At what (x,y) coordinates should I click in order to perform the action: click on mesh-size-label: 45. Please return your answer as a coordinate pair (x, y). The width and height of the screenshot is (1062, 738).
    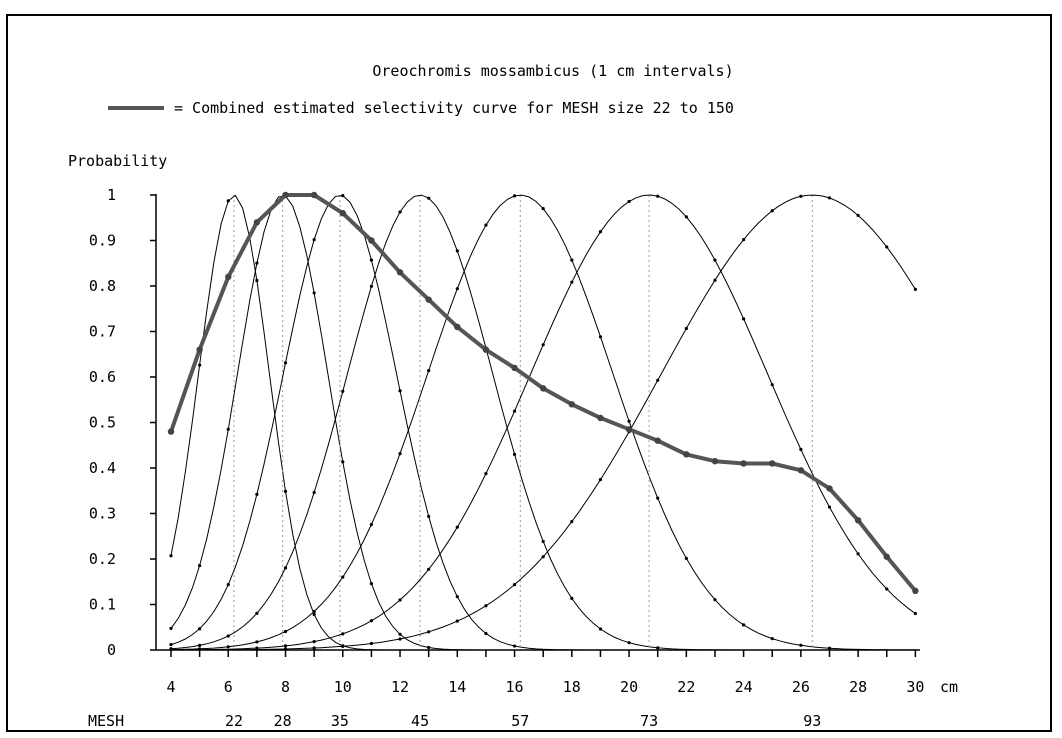
    Looking at the image, I should click on (420, 721).